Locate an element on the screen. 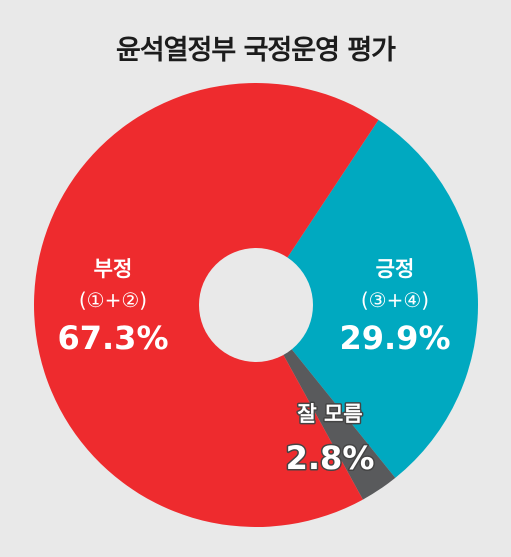  label-negative: 부정 (①+②) 67.3% is located at coordinates (112, 307).